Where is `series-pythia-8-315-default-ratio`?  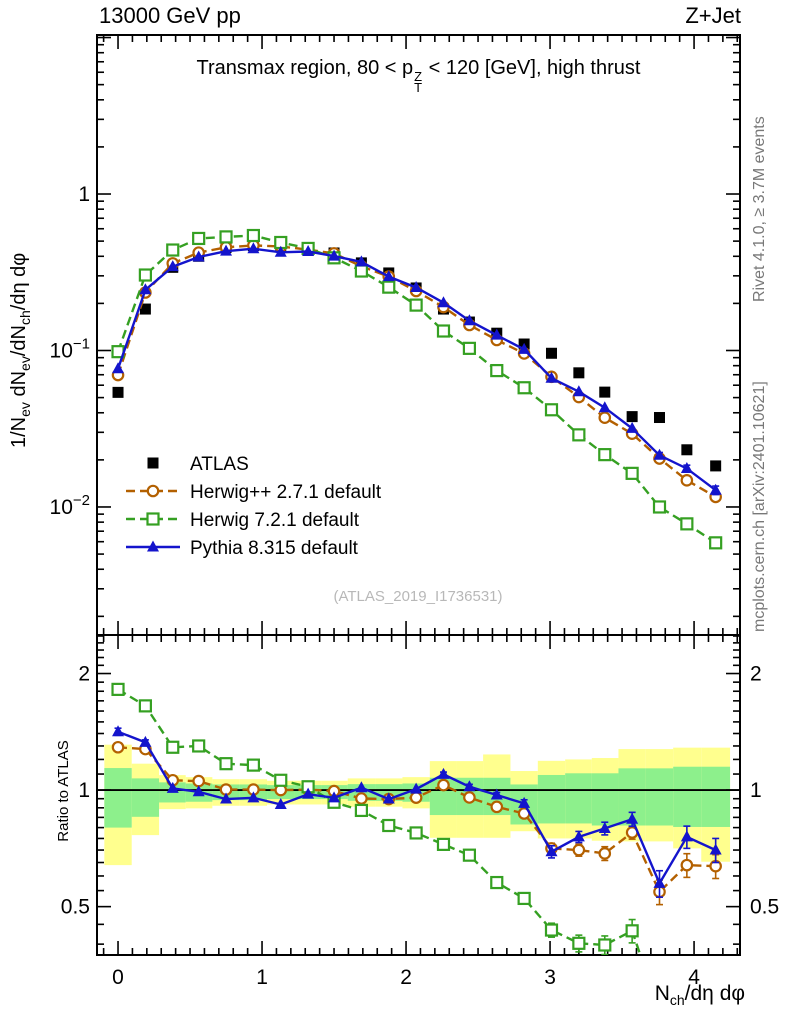 series-pythia-8-315-default-ratio is located at coordinates (417, 811).